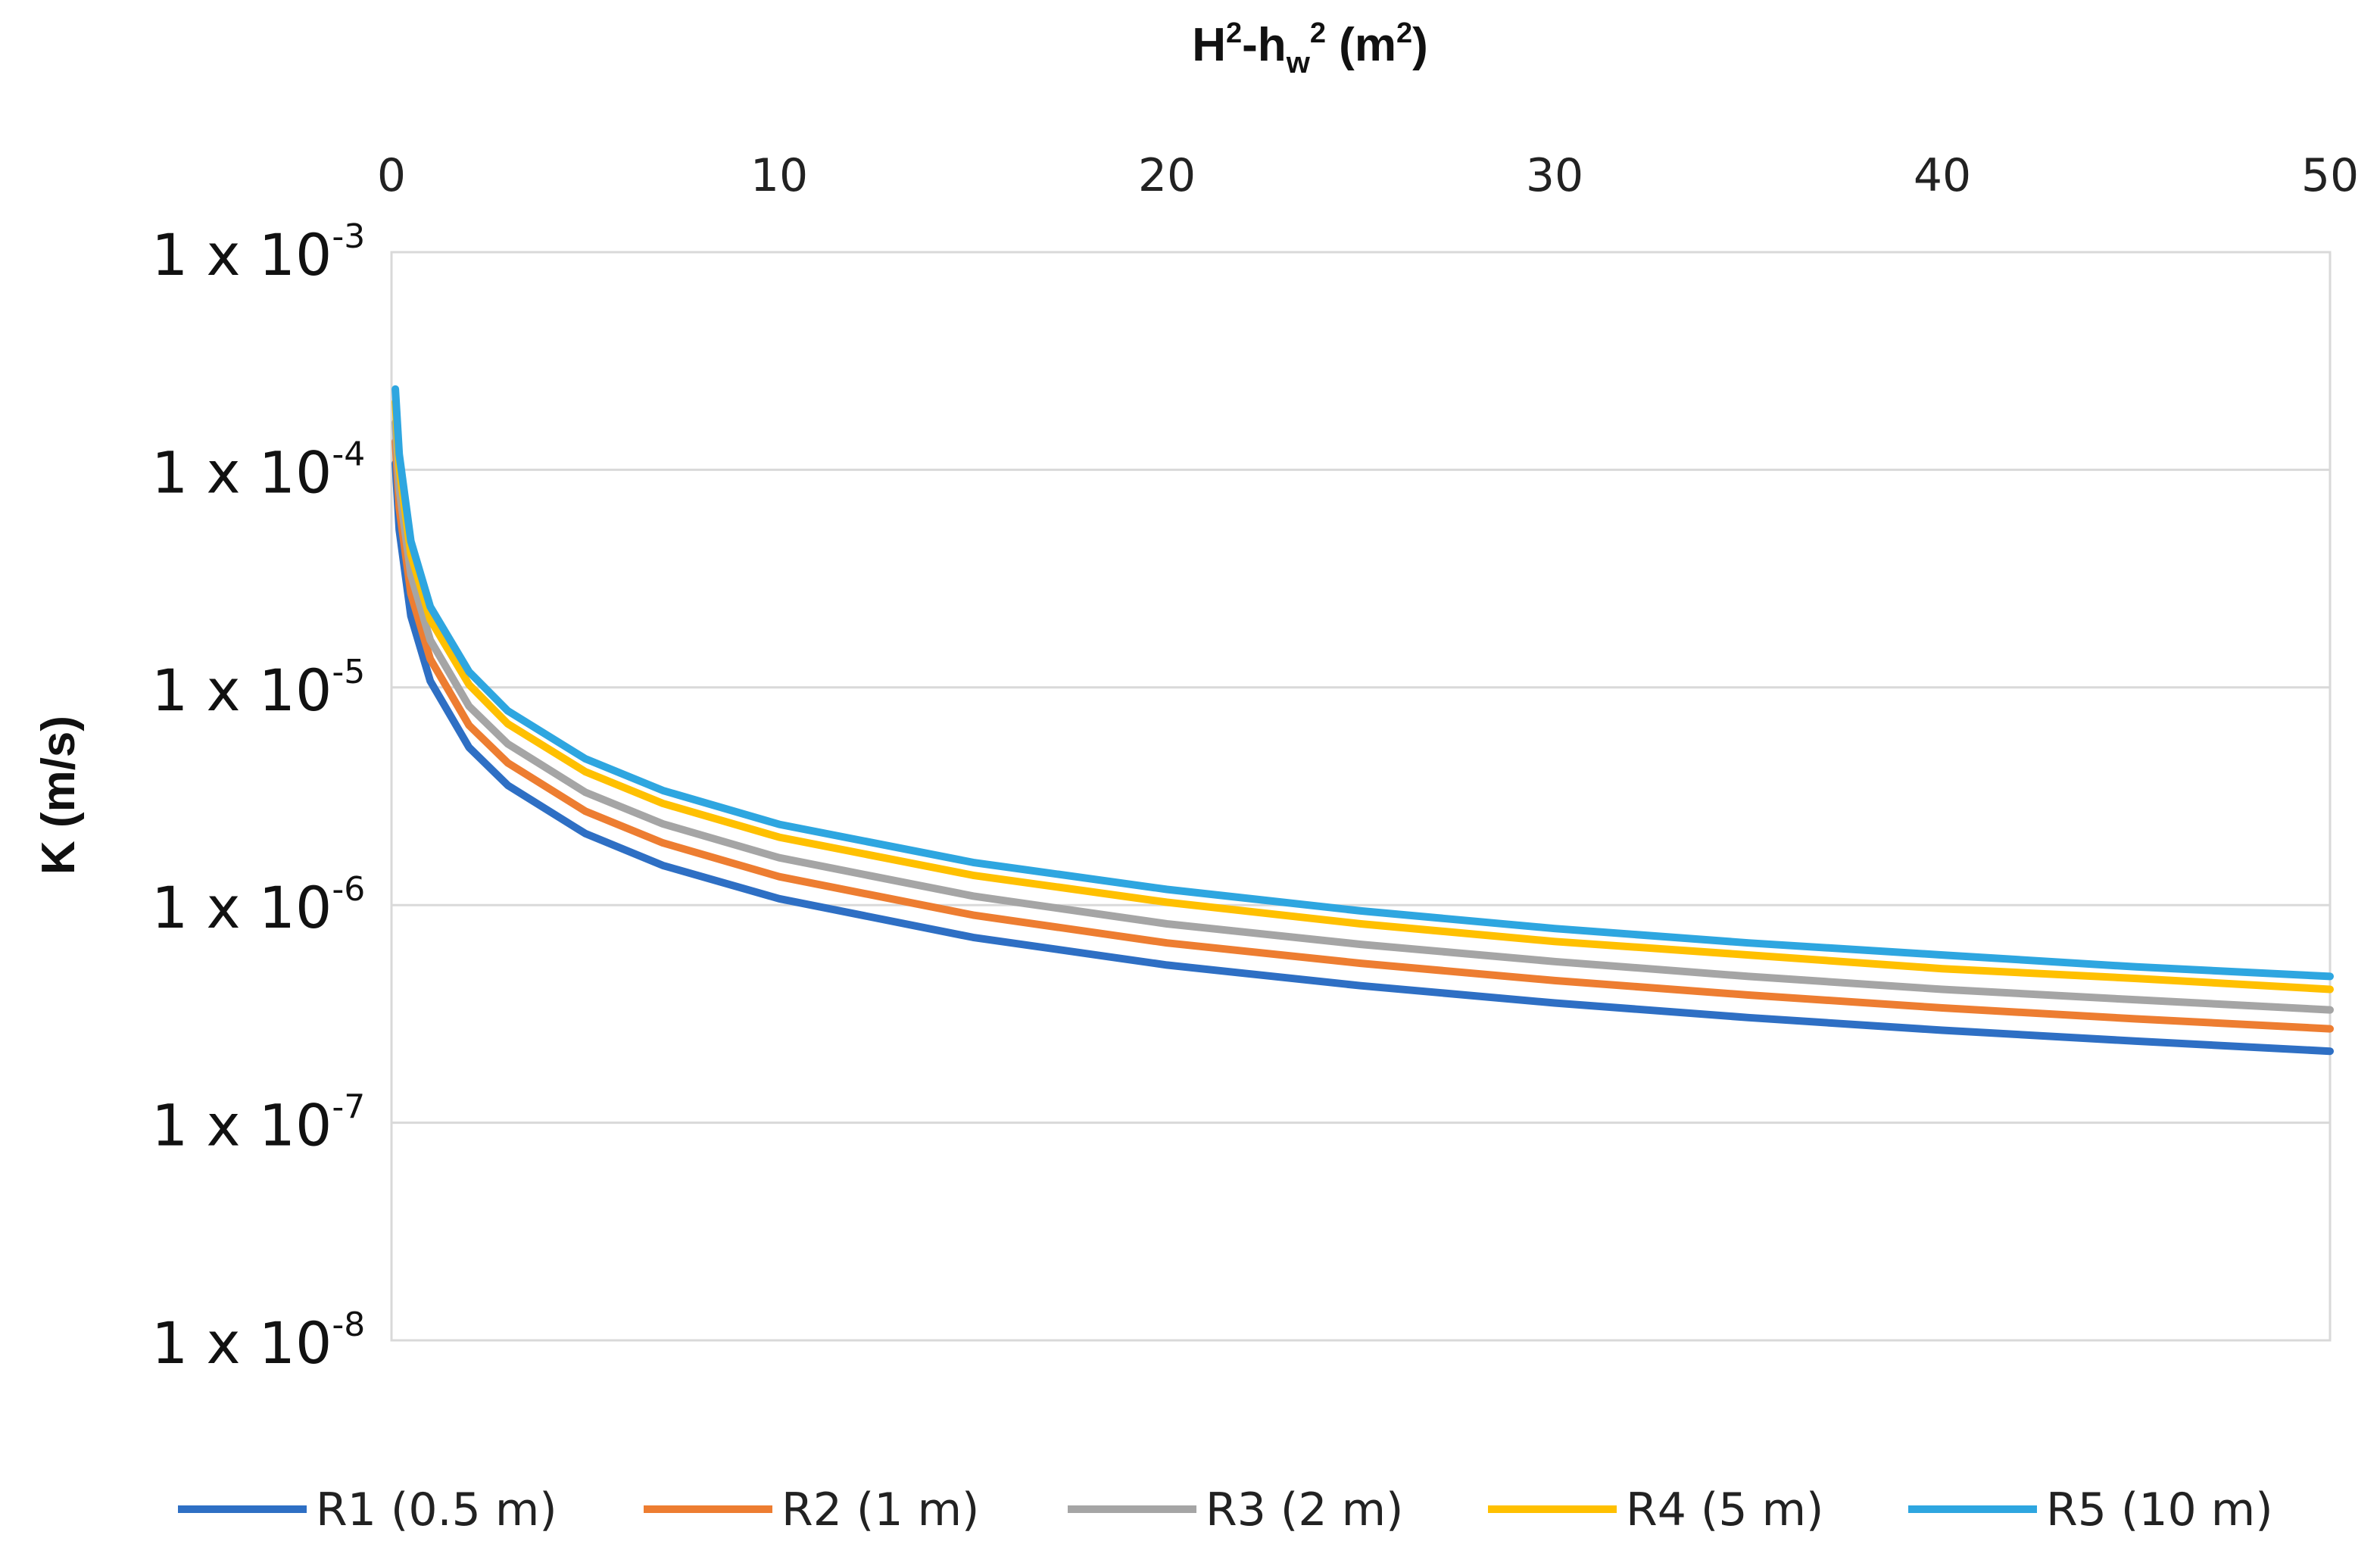 The width and height of the screenshot is (2380, 1566). Describe the element at coordinates (1554, 175) in the screenshot. I see `x-tick-label-3: 30` at that location.